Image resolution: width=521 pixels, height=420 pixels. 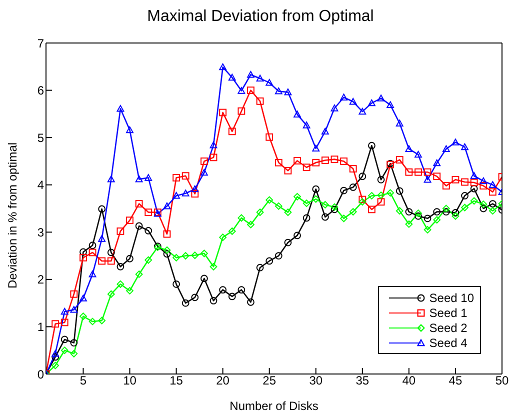 What do you see at coordinates (448, 327) in the screenshot?
I see `legend-label: Seed 2` at bounding box center [448, 327].